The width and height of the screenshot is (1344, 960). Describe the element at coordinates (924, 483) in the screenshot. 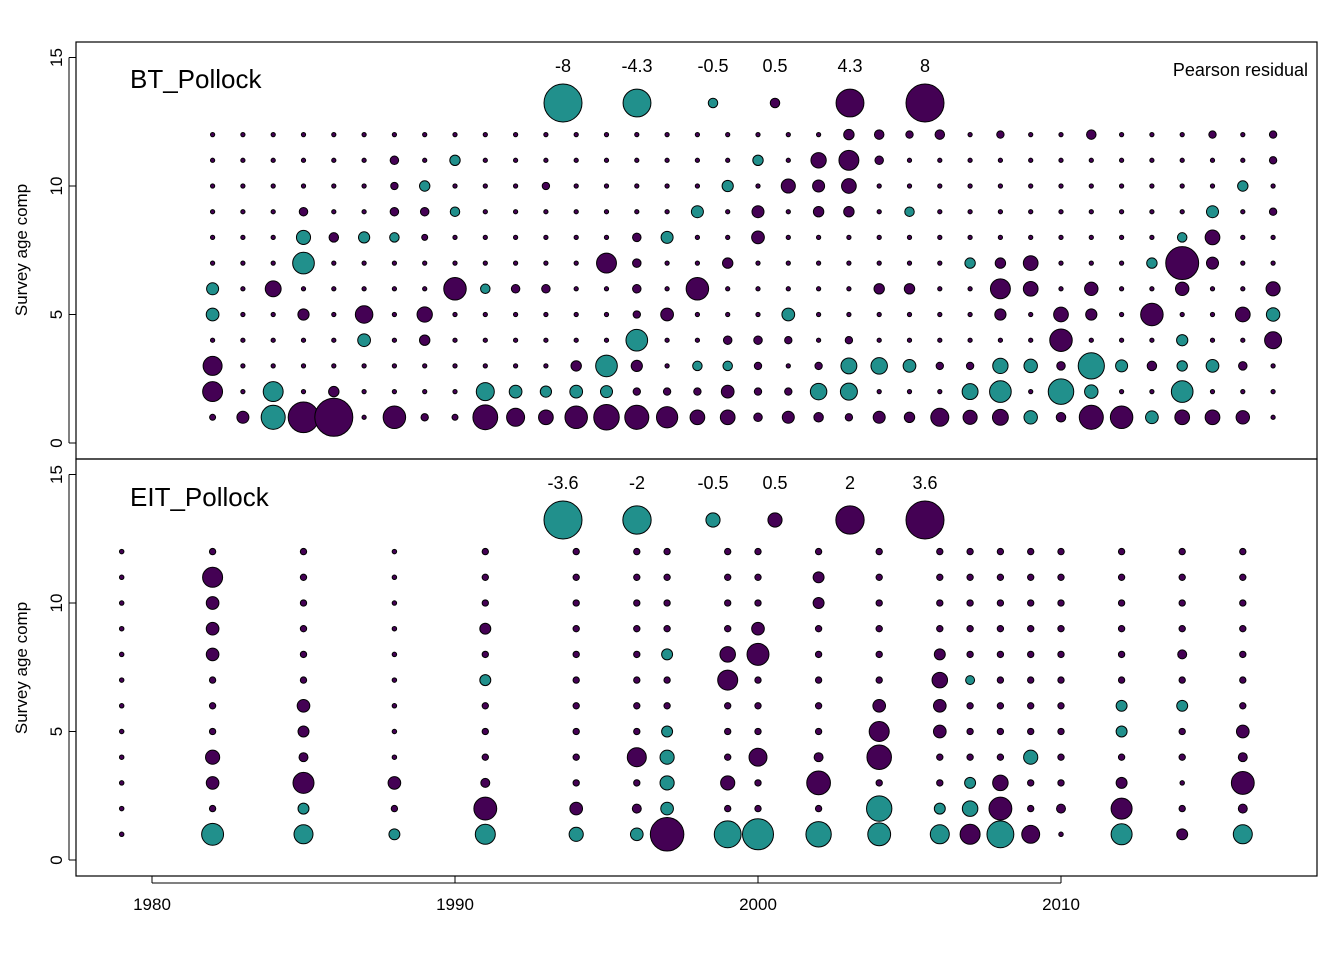

I see `panel-eit-pollock-legend-label-5: 3.6` at that location.